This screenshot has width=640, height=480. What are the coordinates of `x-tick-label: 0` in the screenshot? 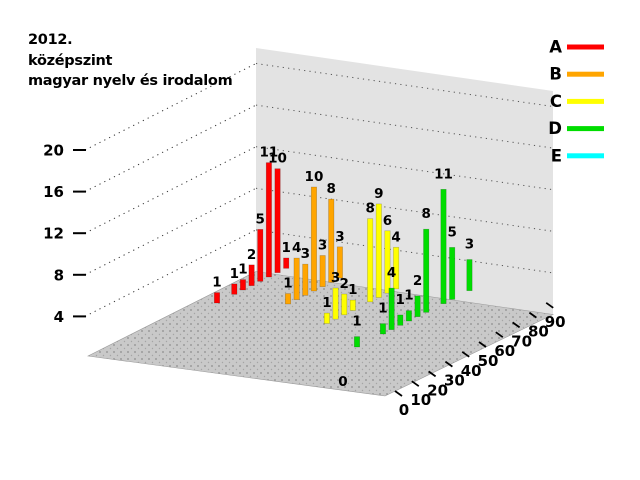 It's located at (404, 410).